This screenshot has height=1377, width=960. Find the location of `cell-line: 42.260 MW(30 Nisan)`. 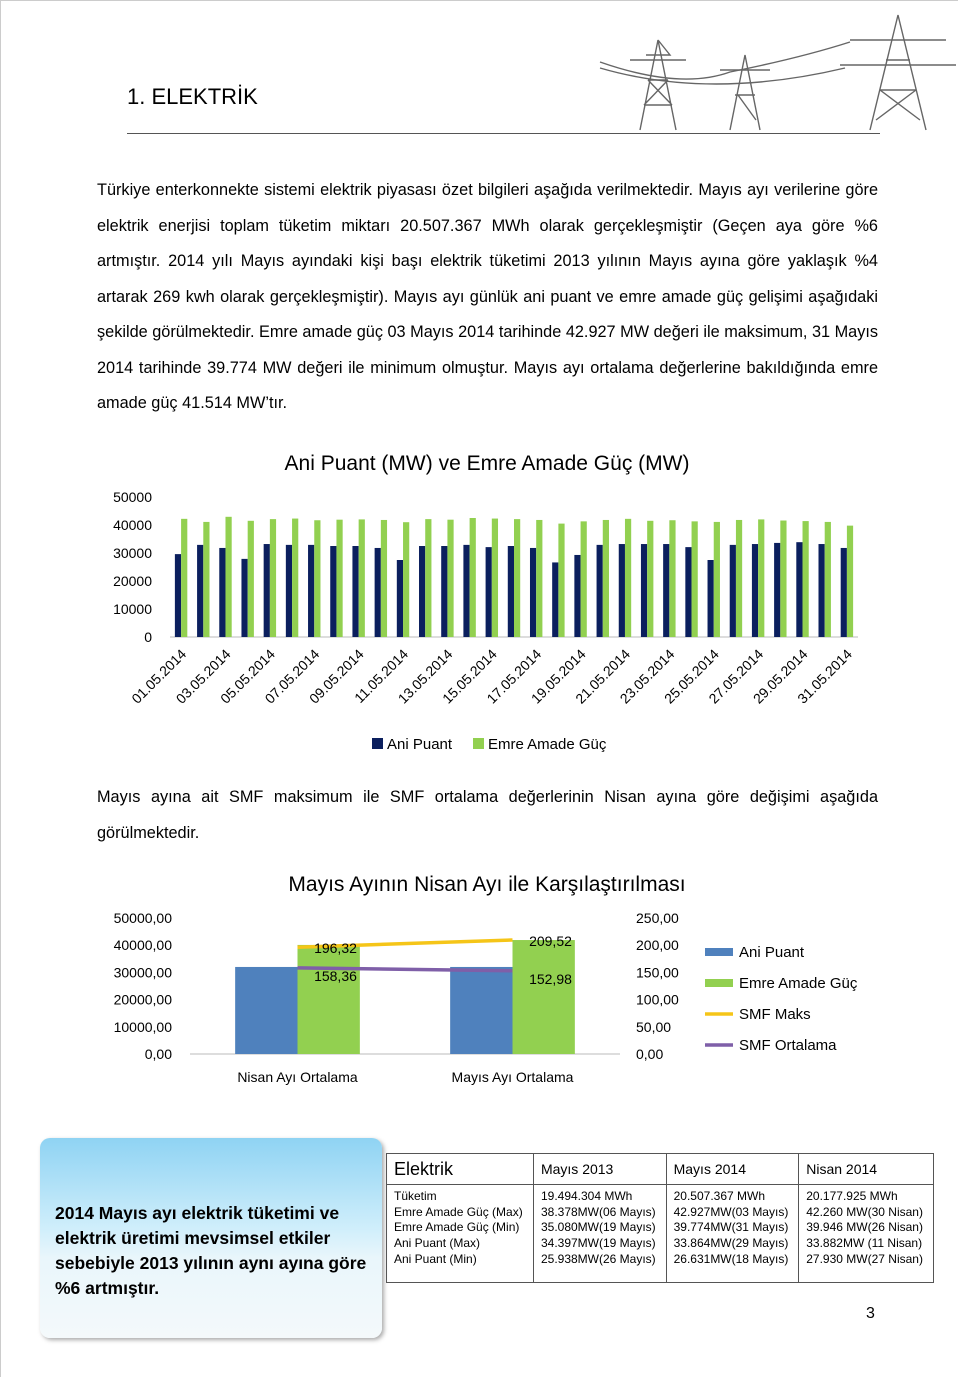

cell-line: 42.260 MW(30 Nisan) is located at coordinates (864, 1211).